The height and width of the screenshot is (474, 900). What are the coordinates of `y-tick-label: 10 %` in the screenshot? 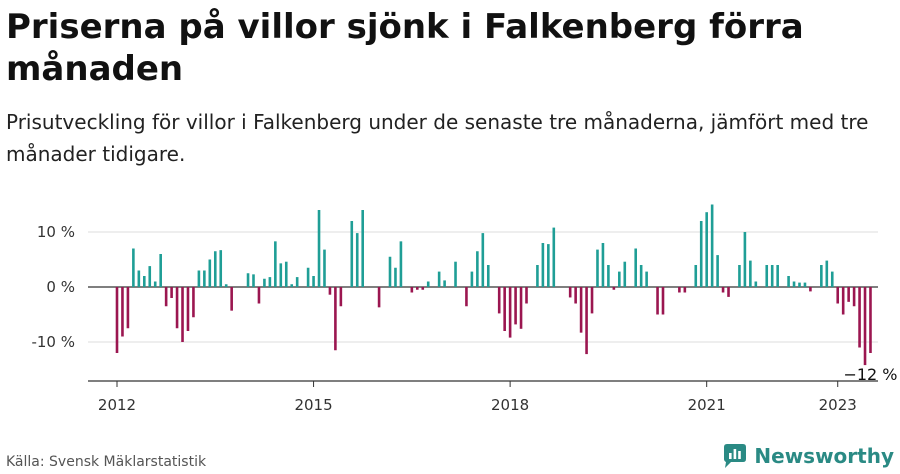 It's located at (56, 232).